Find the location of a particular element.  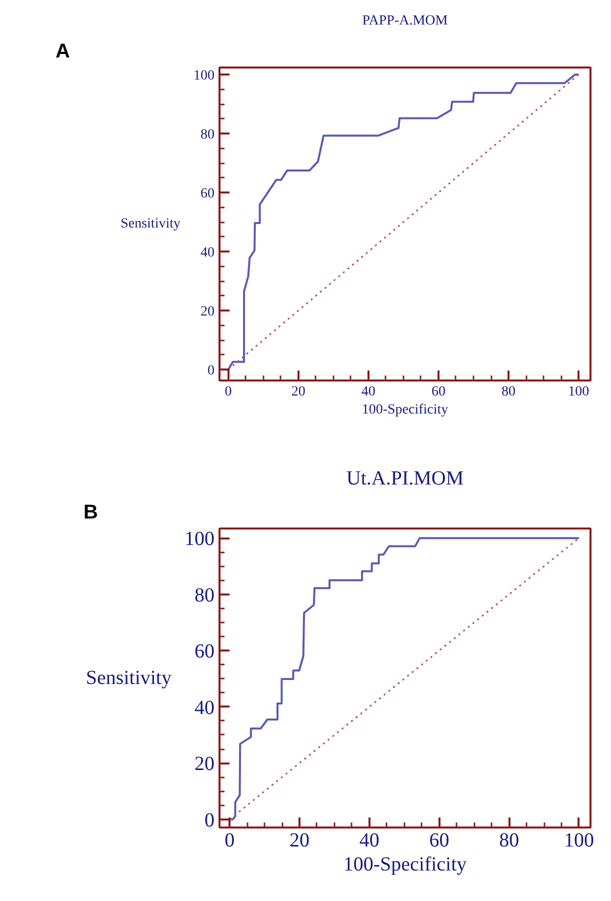

chart-title: PAPP-A.MOM is located at coordinates (405, 21).